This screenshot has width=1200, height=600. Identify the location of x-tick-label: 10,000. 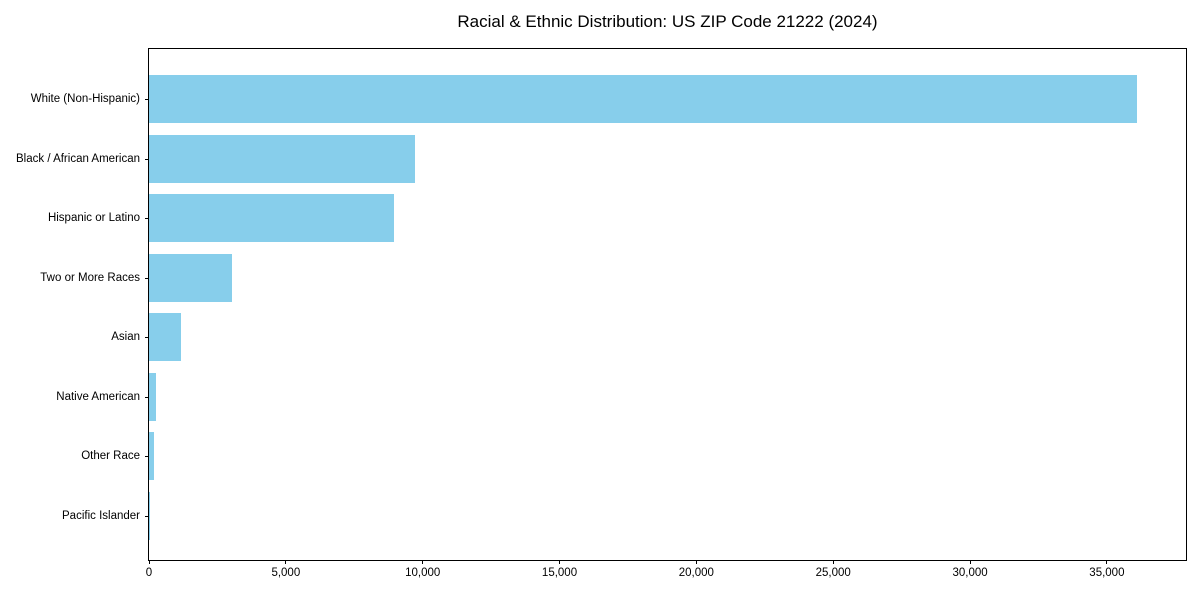
(423, 573).